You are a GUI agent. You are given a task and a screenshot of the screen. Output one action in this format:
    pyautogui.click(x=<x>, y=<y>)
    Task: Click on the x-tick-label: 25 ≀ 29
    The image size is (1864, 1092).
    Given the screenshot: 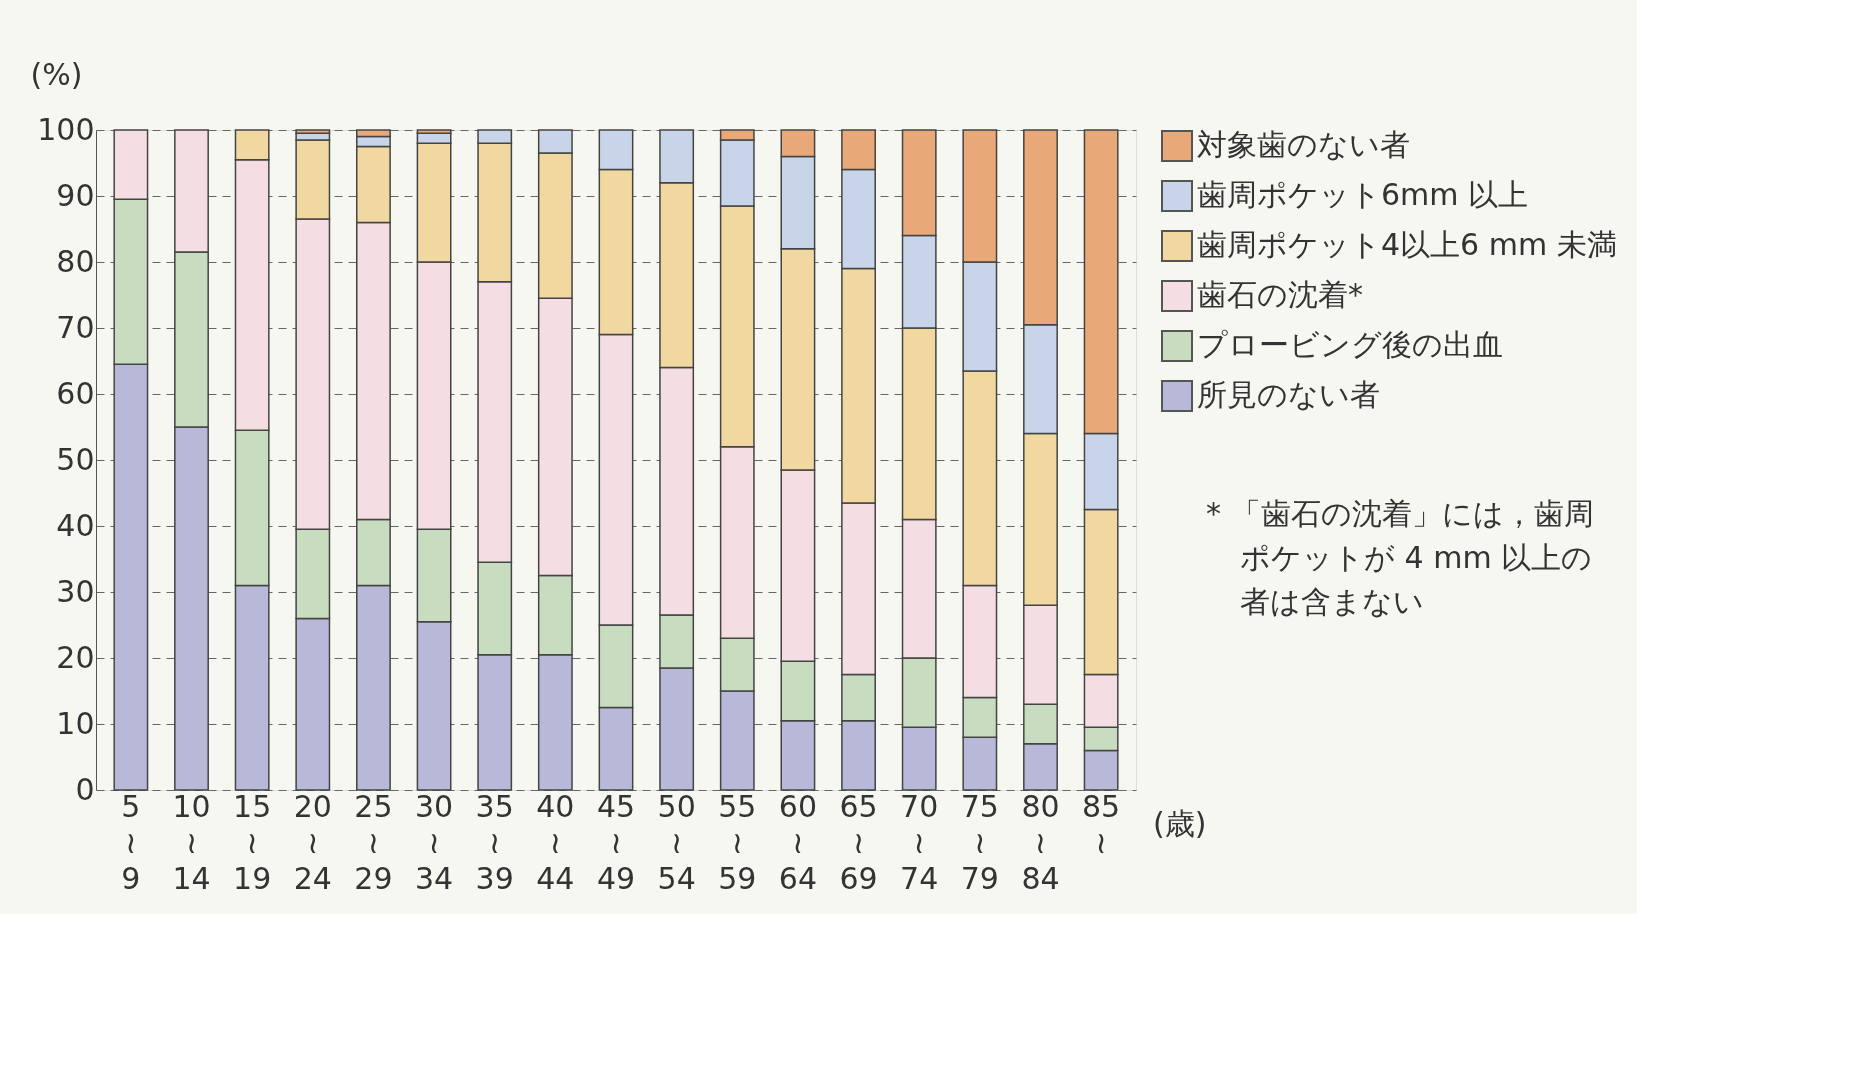 What is the action you would take?
    pyautogui.click(x=373, y=842)
    